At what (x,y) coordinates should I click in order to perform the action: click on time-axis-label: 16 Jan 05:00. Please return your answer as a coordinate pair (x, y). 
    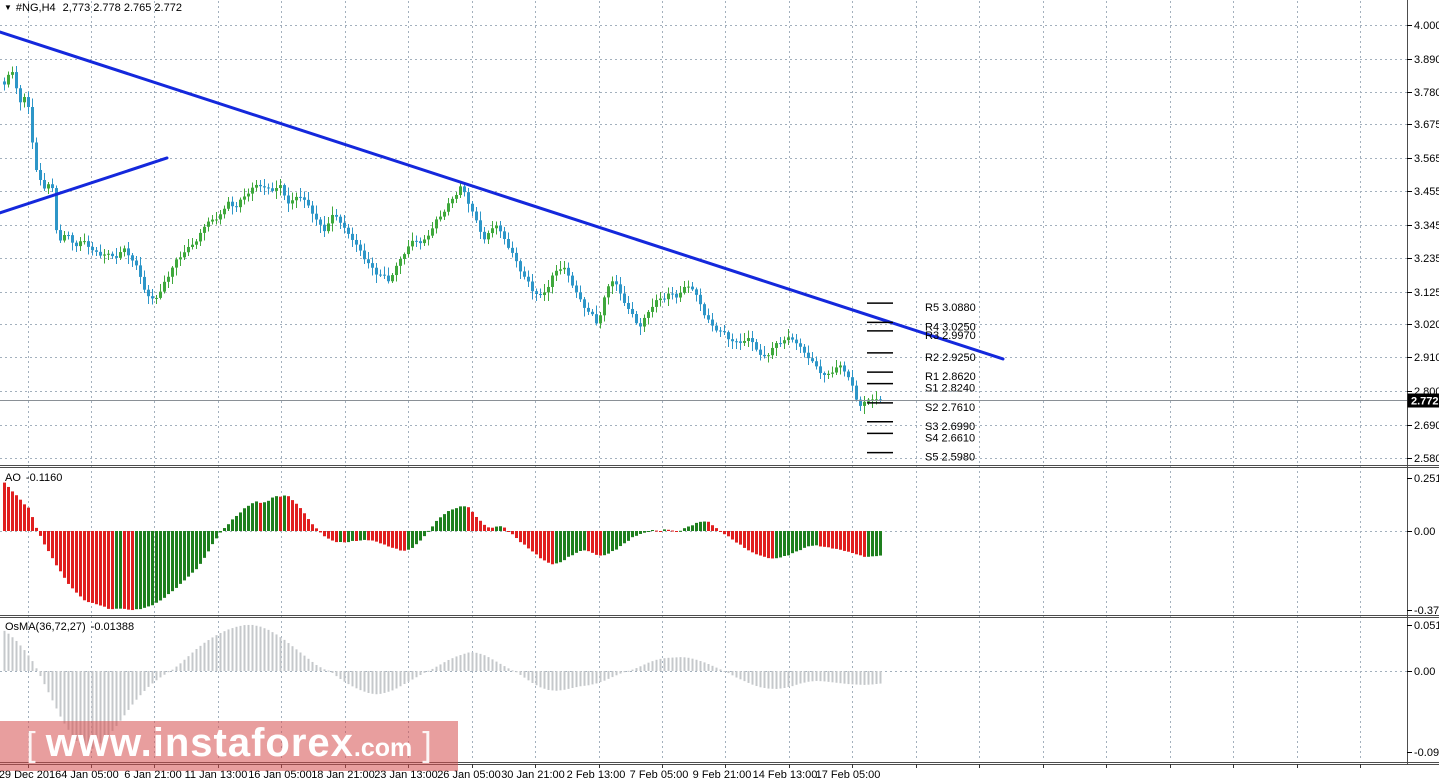
    Looking at the image, I should click on (280, 775).